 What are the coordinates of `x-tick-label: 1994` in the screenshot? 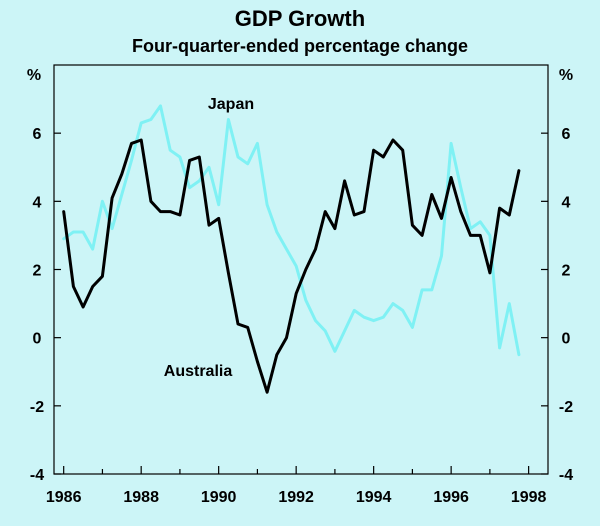 It's located at (374, 497).